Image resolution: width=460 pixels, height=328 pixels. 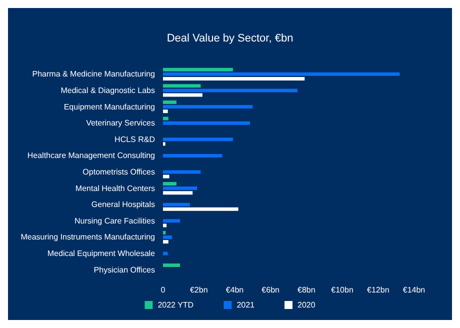 I want to click on x-tick-label: €12bn, so click(x=378, y=290).